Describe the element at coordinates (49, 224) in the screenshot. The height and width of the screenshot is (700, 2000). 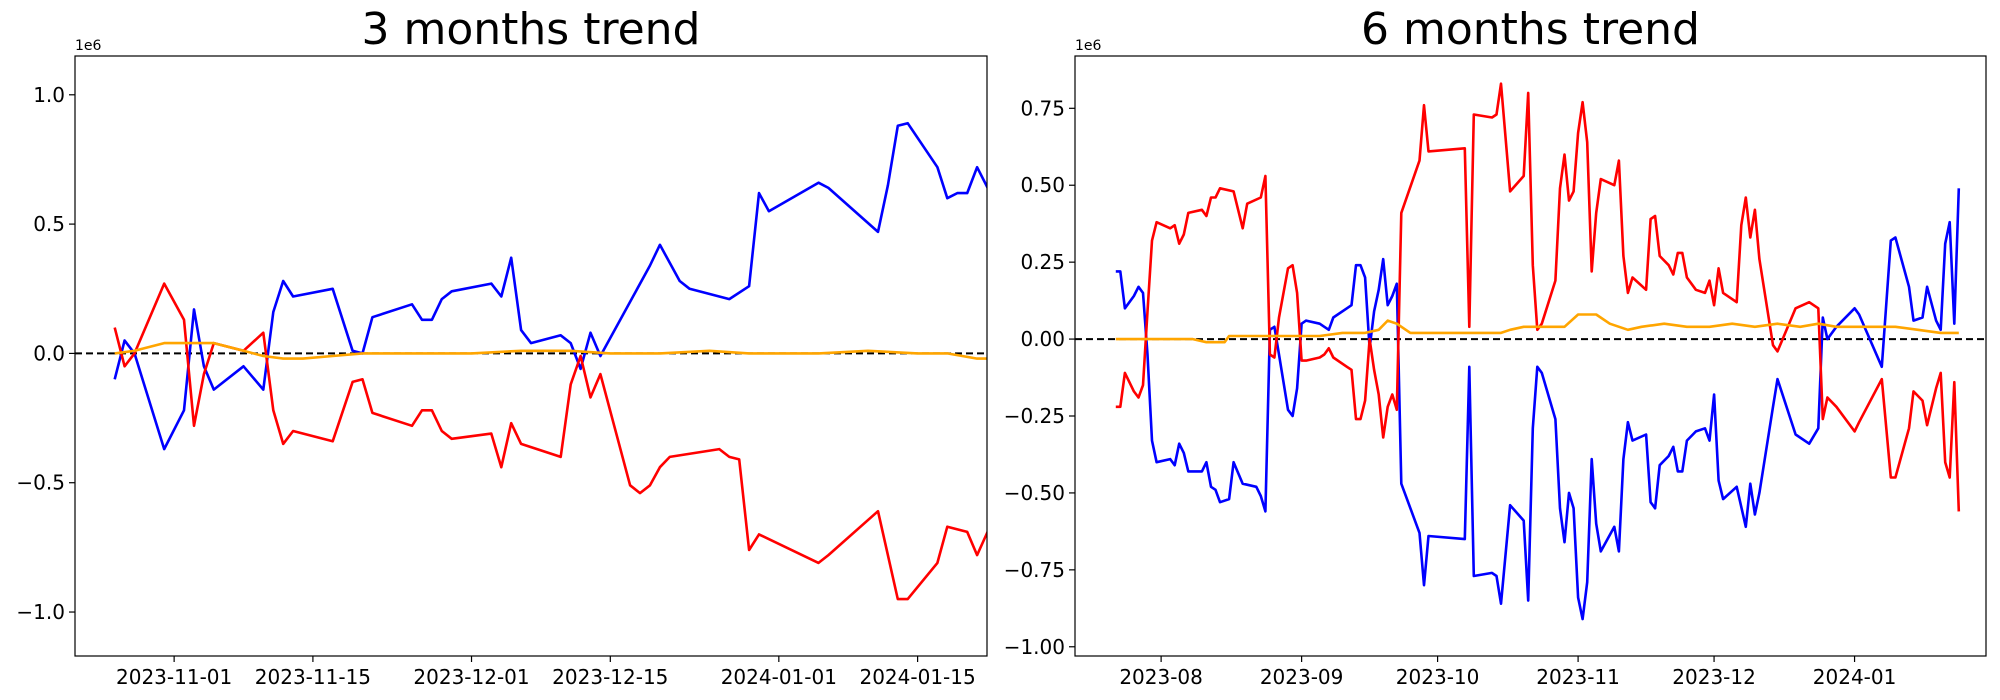
I see `y-tick-label: 0.5` at that location.